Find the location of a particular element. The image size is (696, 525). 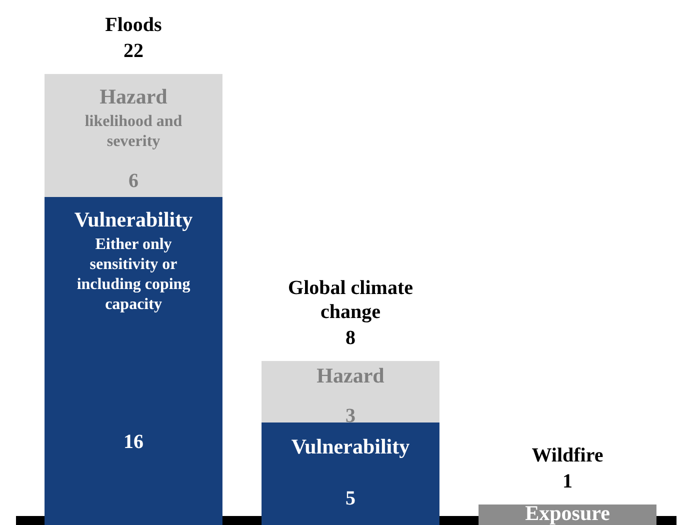

series-label: Hazard is located at coordinates (350, 375).